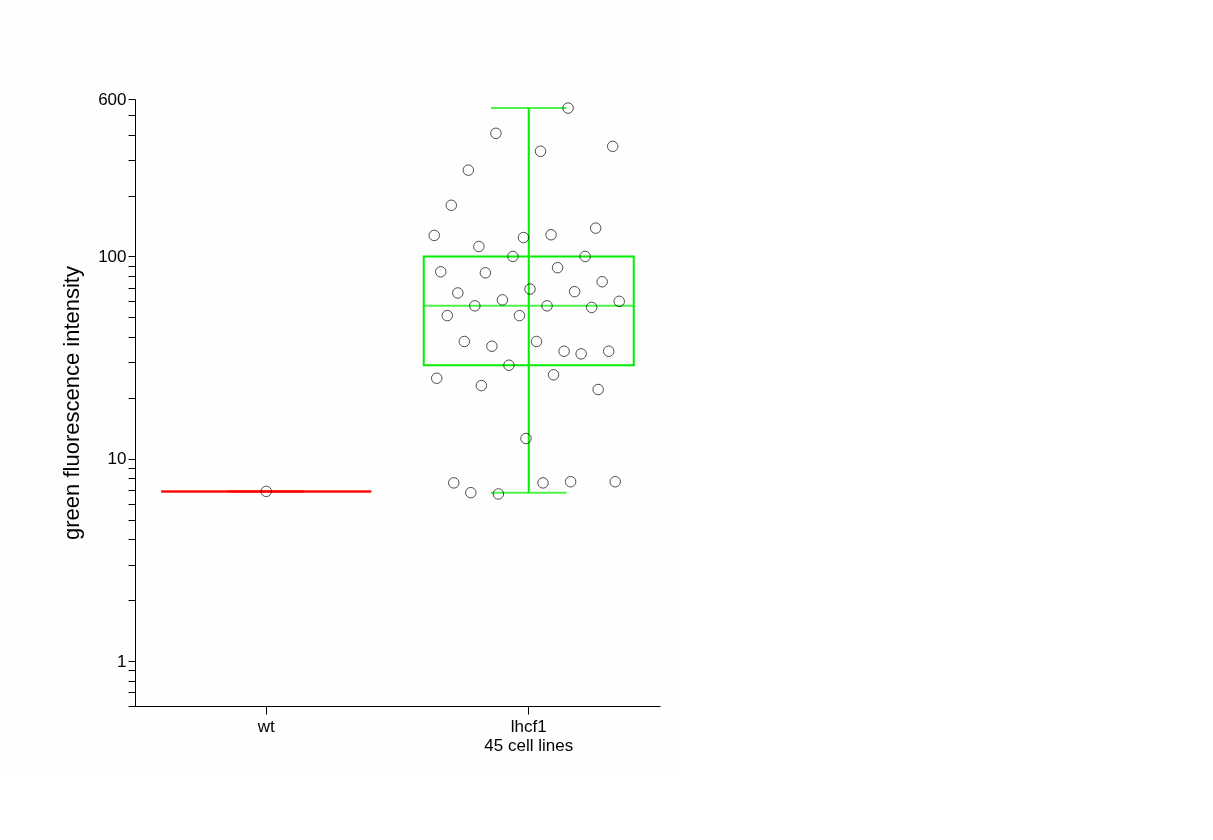  Describe the element at coordinates (529, 735) in the screenshot. I see `x-tick-label: lhcf1 45 cell lines` at that location.